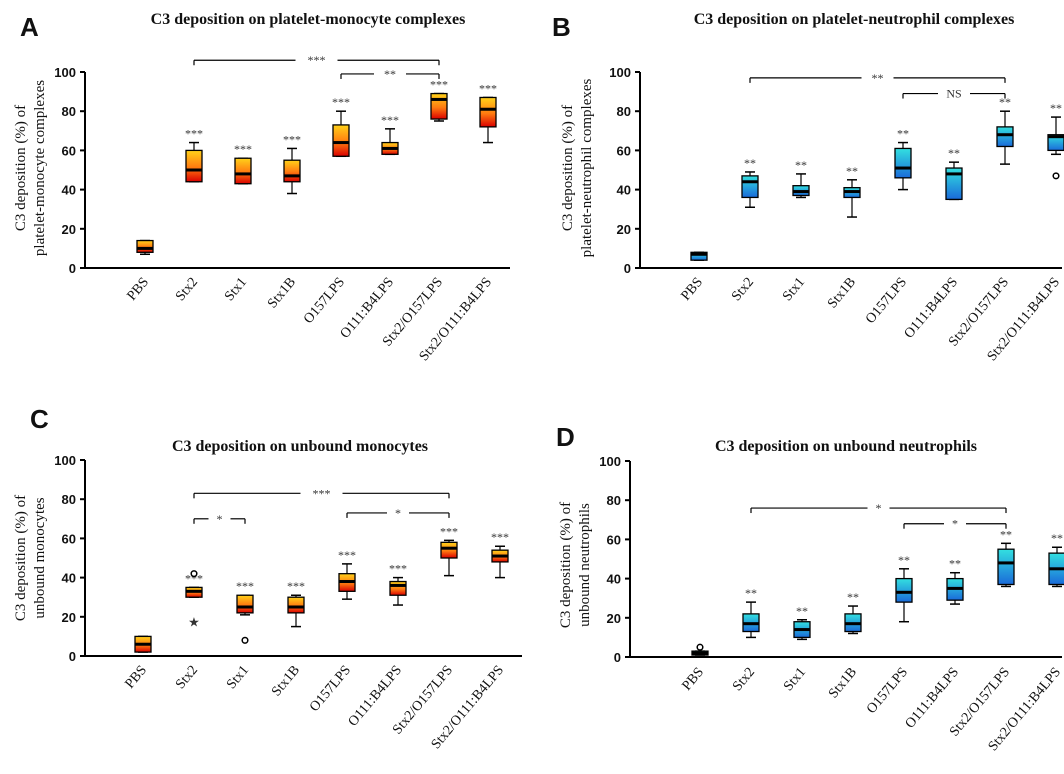 Image resolution: width=1064 pixels, height=774 pixels. I want to click on box-o111-b4lps: ***, so click(398, 584).